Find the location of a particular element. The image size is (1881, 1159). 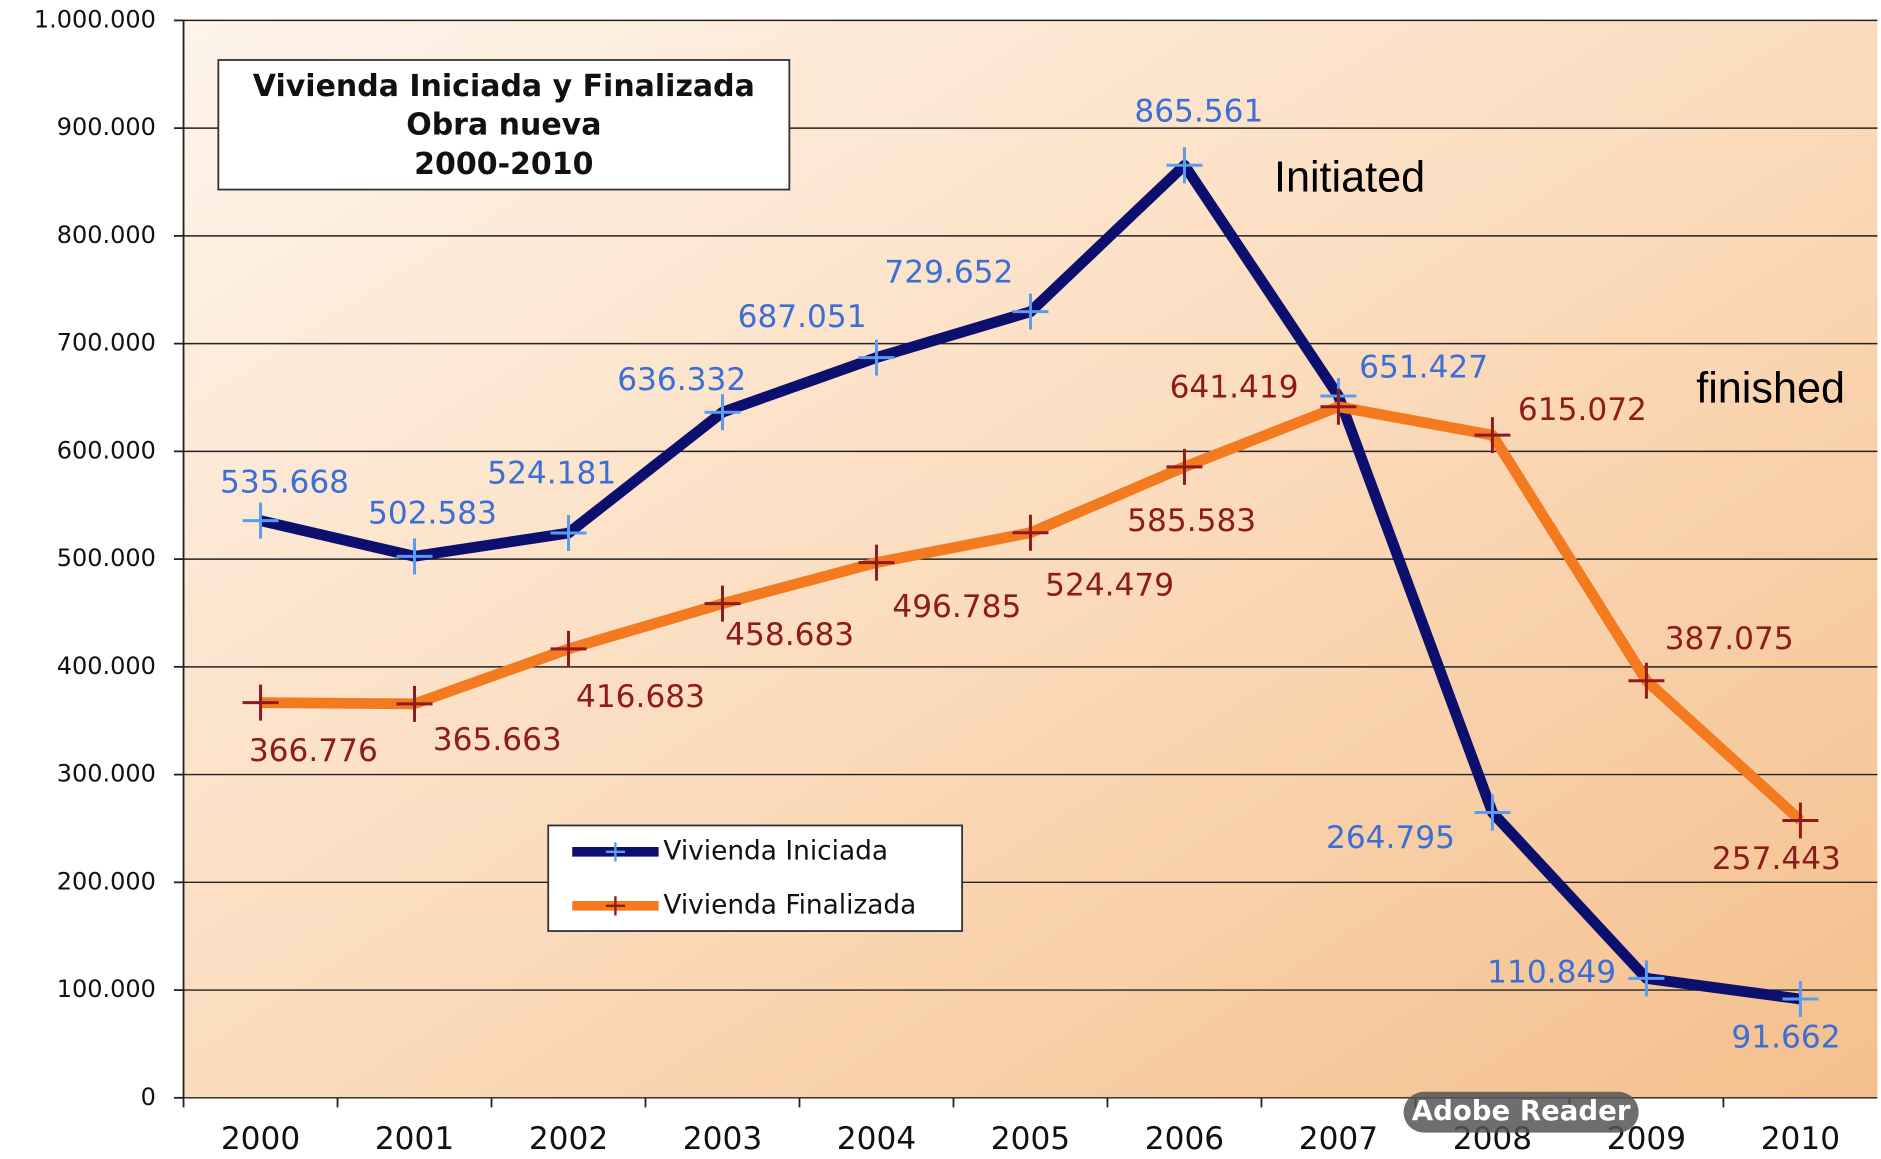

x-tick-label: 2003 is located at coordinates (722, 1139).